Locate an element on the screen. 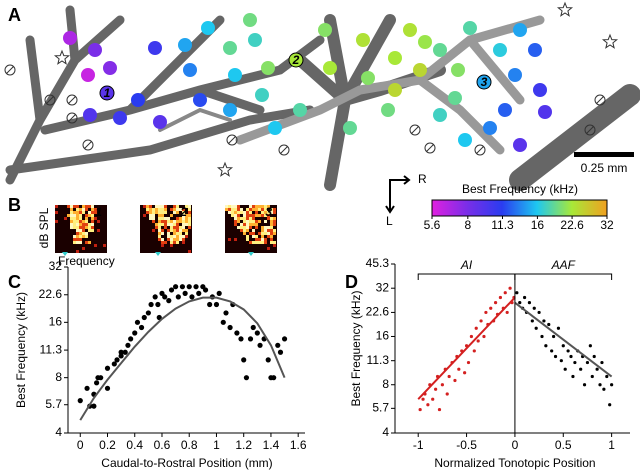  panel-label: A is located at coordinates (14, 15).